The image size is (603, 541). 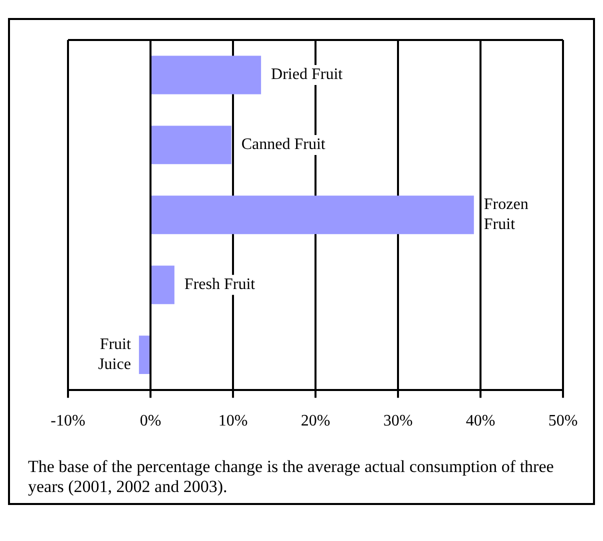 I want to click on x-tick-label: 0%, so click(x=151, y=421).